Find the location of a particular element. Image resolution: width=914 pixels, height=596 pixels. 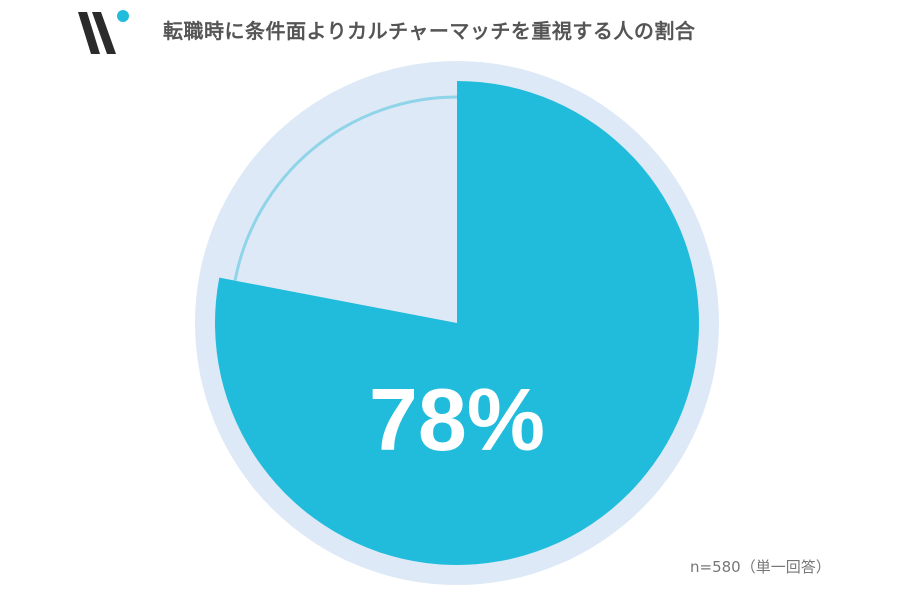

brand-logo is located at coordinates (103, 32).